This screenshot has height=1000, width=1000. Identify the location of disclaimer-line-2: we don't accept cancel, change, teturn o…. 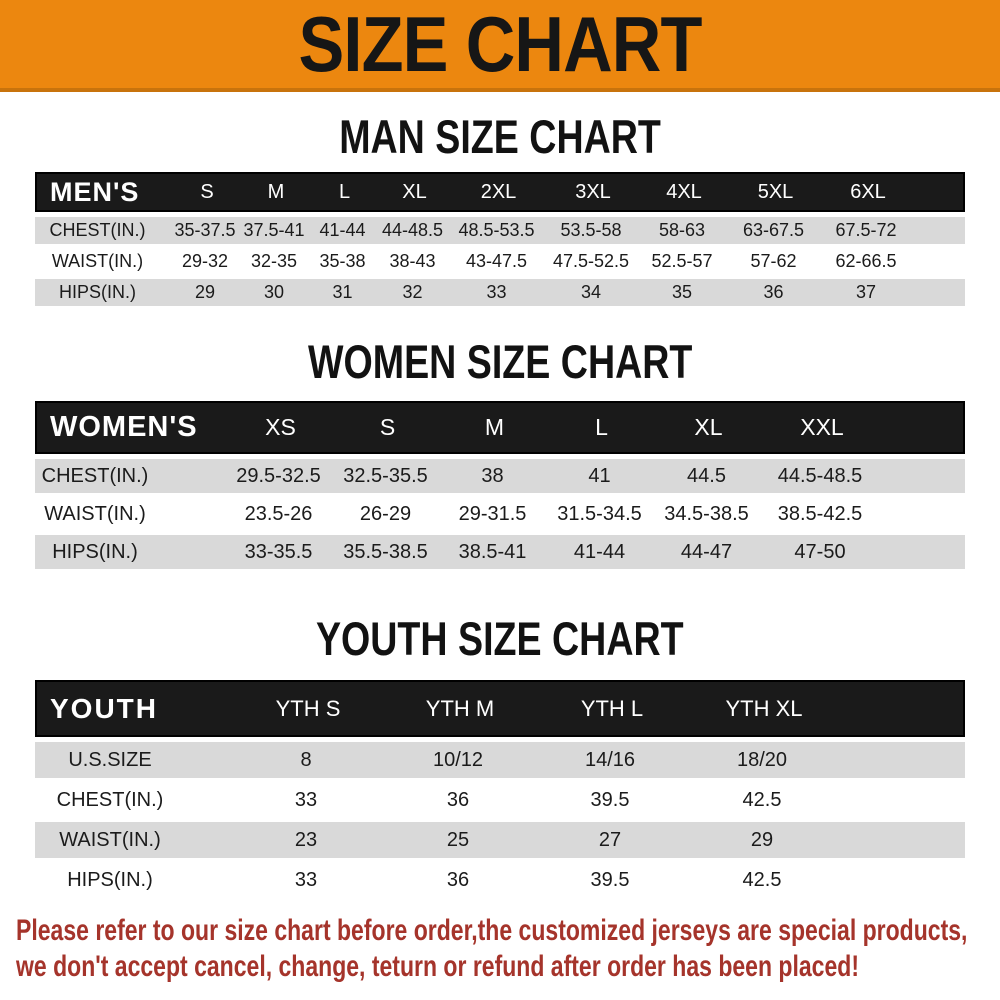
(437, 966).